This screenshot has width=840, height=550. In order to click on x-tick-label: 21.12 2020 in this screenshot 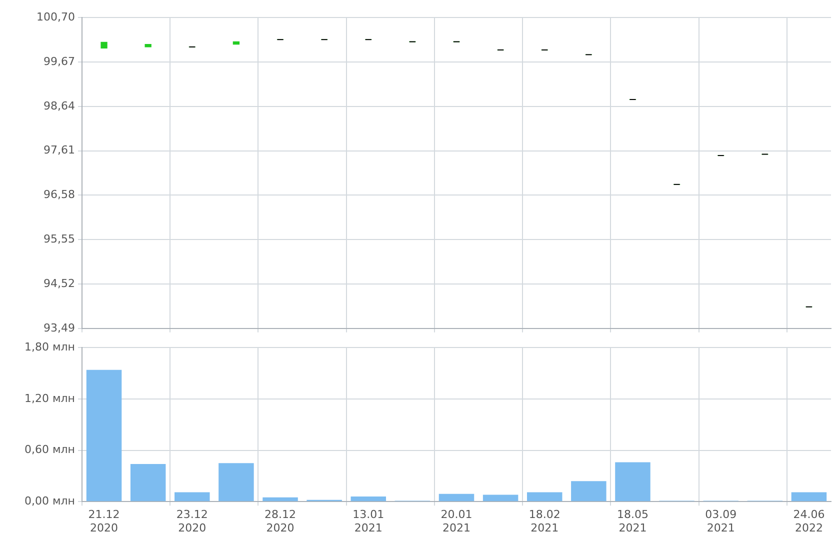, I will do `click(104, 521)`.